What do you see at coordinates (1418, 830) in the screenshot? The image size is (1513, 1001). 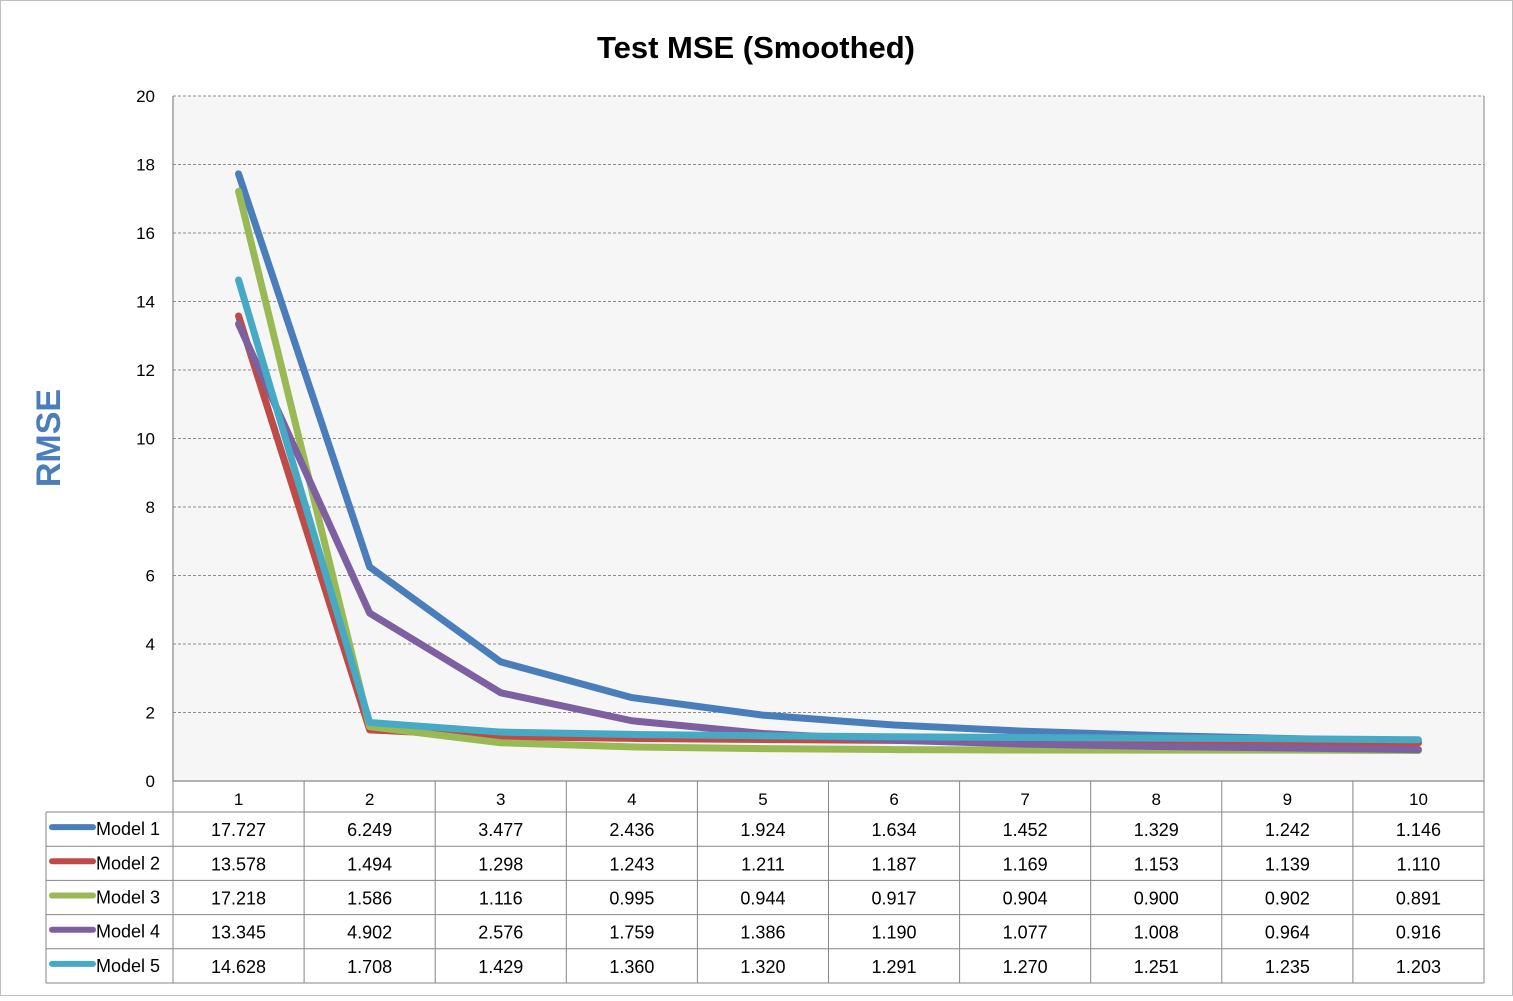 I see `data-label: 1.146` at bounding box center [1418, 830].